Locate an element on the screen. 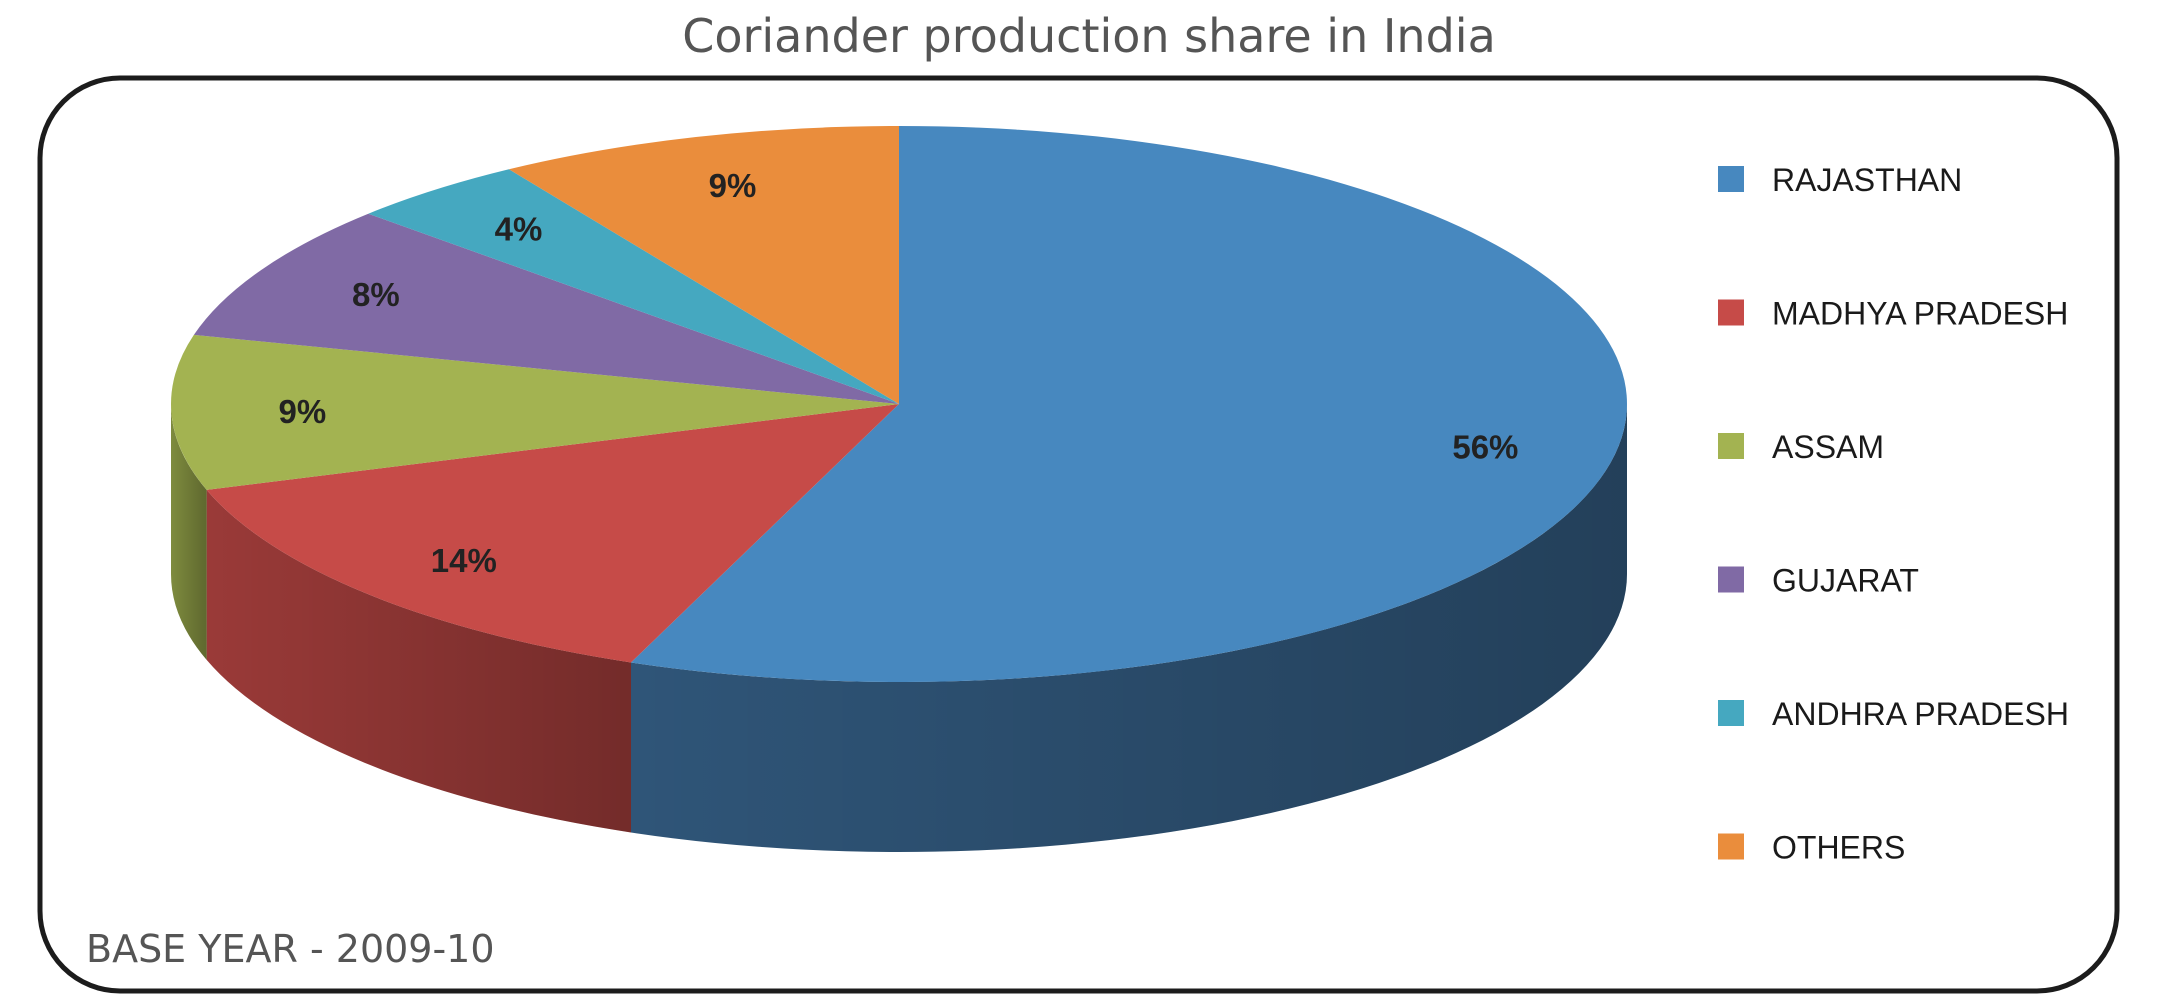 This screenshot has width=2157, height=1005. slice-label-others: 9% is located at coordinates (733, 185).